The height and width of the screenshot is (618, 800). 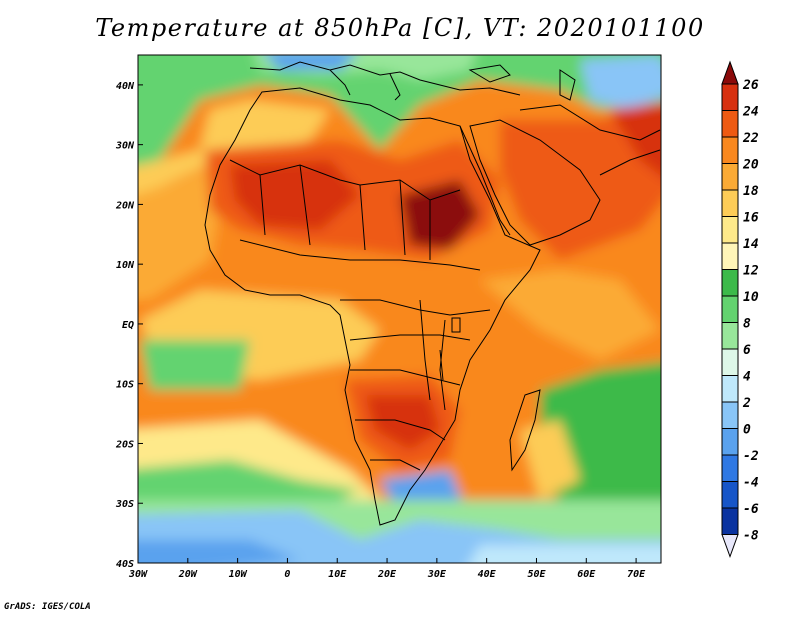 What do you see at coordinates (124, 444) in the screenshot?
I see `lat-tick-label: 20S` at bounding box center [124, 444].